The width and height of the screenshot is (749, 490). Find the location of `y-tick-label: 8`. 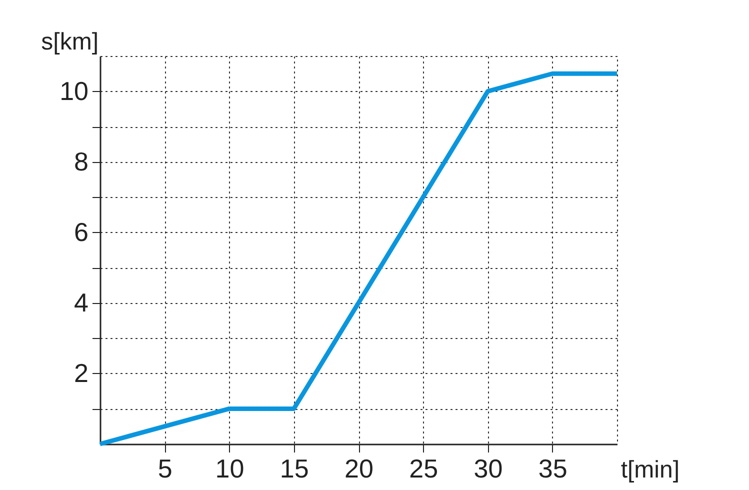

y-tick-label: 8 is located at coordinates (81, 161).